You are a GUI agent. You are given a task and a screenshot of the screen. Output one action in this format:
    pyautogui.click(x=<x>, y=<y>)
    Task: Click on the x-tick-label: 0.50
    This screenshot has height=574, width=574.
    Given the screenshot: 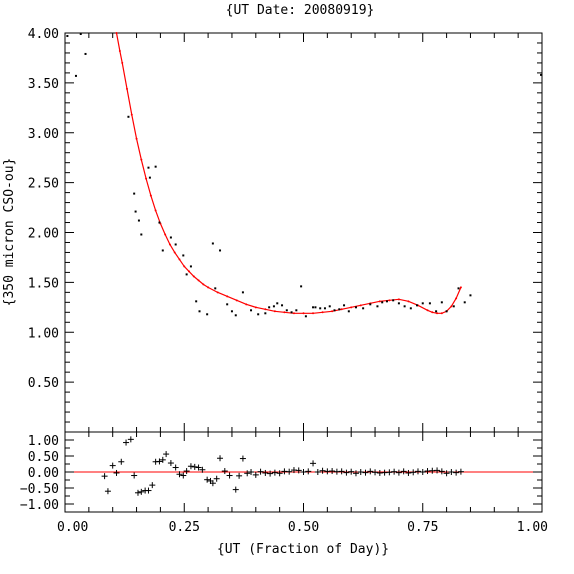 What is the action you would take?
    pyautogui.click(x=303, y=527)
    